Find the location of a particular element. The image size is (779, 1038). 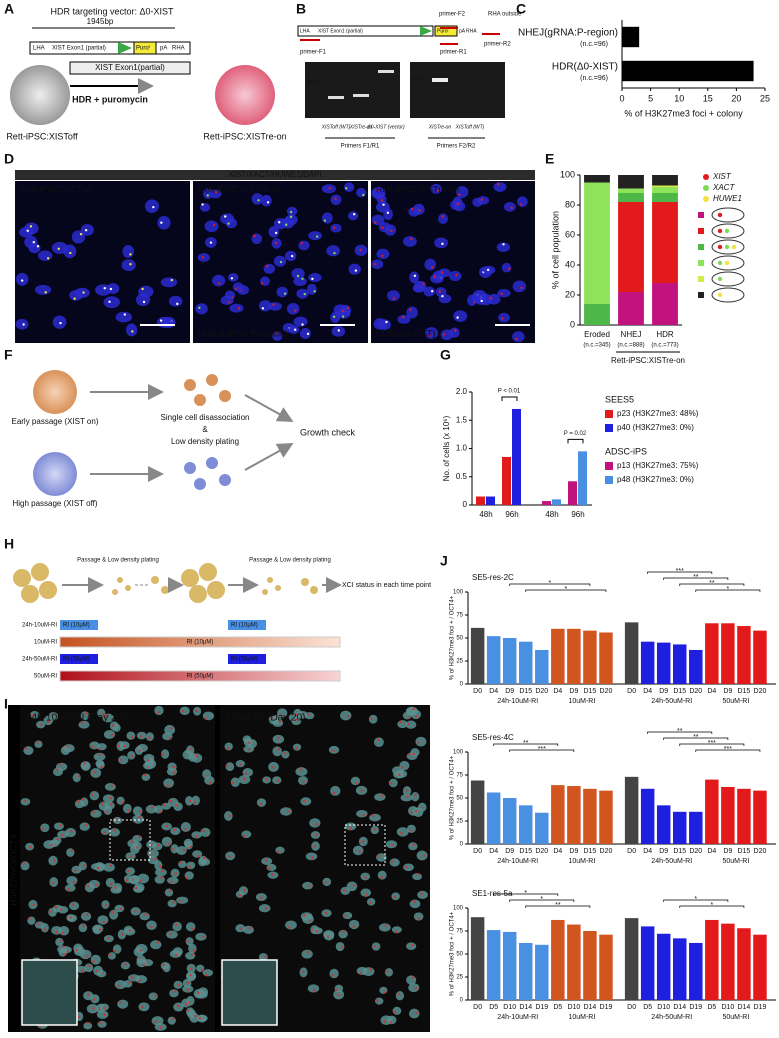

legend-marker is located at coordinates (706, 177).